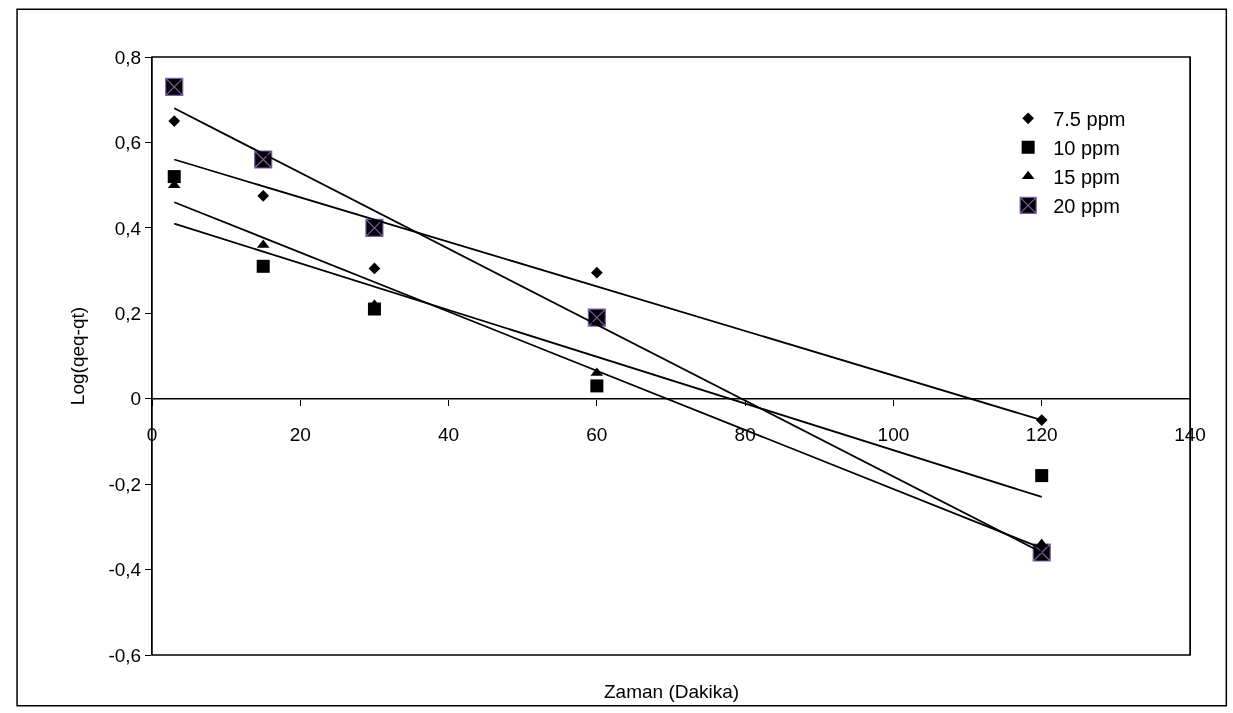 The width and height of the screenshot is (1233, 713). What do you see at coordinates (78, 356) in the screenshot?
I see `y-axis-title: Log(qeq-qt)` at bounding box center [78, 356].